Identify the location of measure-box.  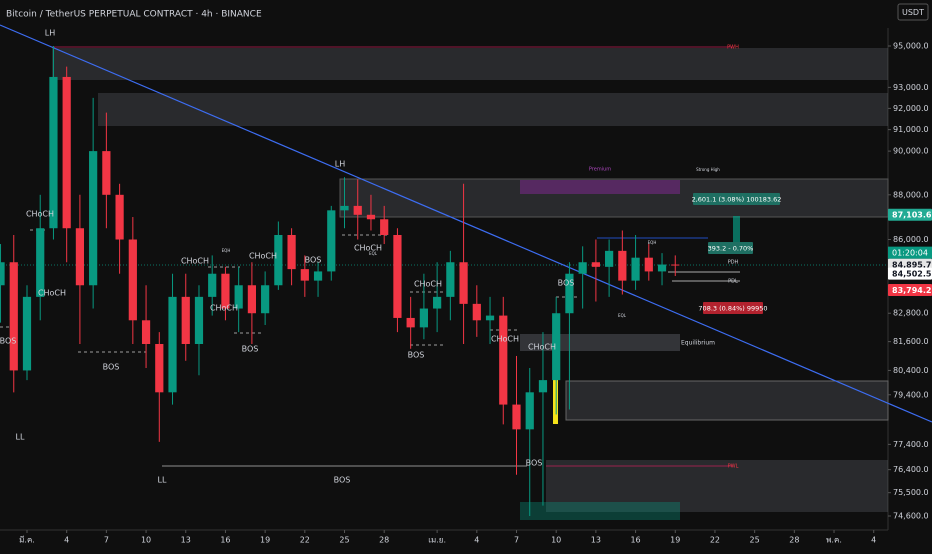
(730, 248).